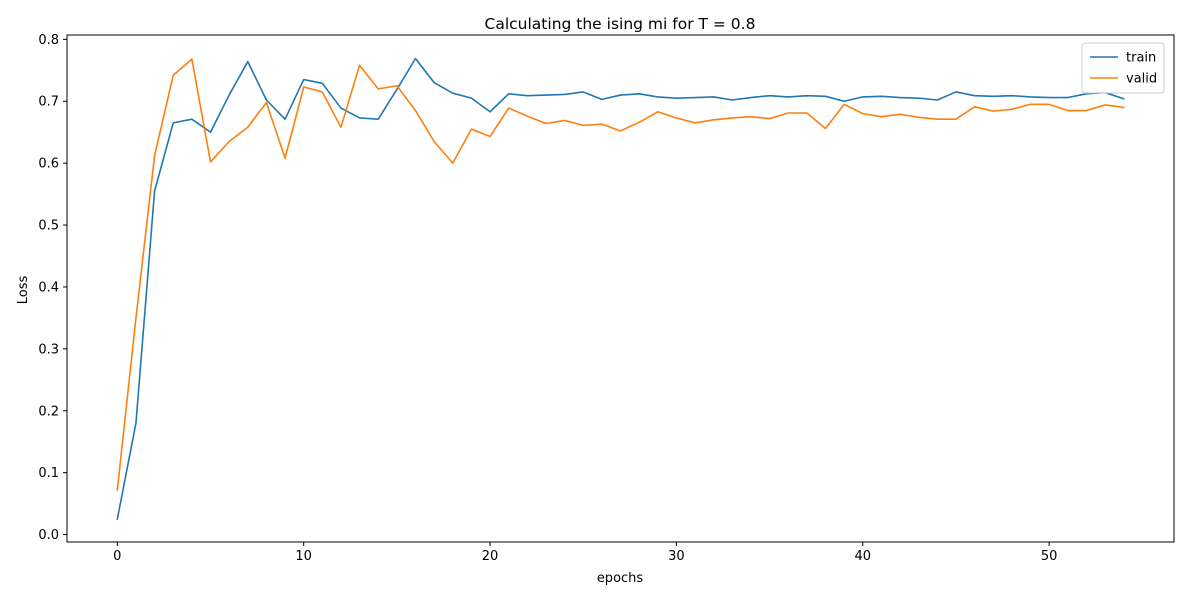  I want to click on x-axis-label: epochs, so click(620, 578).